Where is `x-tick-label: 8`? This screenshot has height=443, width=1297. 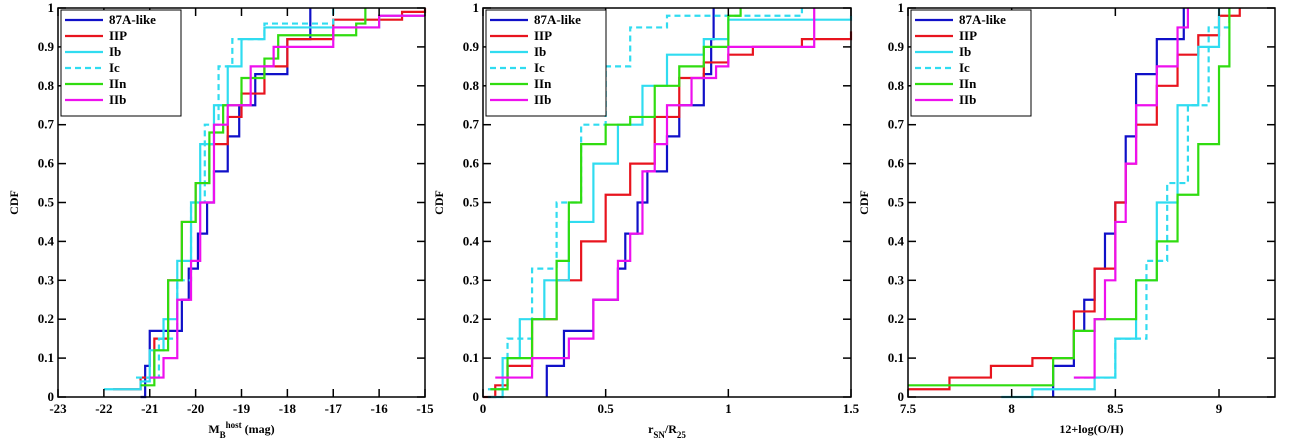 x-tick-label: 8 is located at coordinates (1011, 408).